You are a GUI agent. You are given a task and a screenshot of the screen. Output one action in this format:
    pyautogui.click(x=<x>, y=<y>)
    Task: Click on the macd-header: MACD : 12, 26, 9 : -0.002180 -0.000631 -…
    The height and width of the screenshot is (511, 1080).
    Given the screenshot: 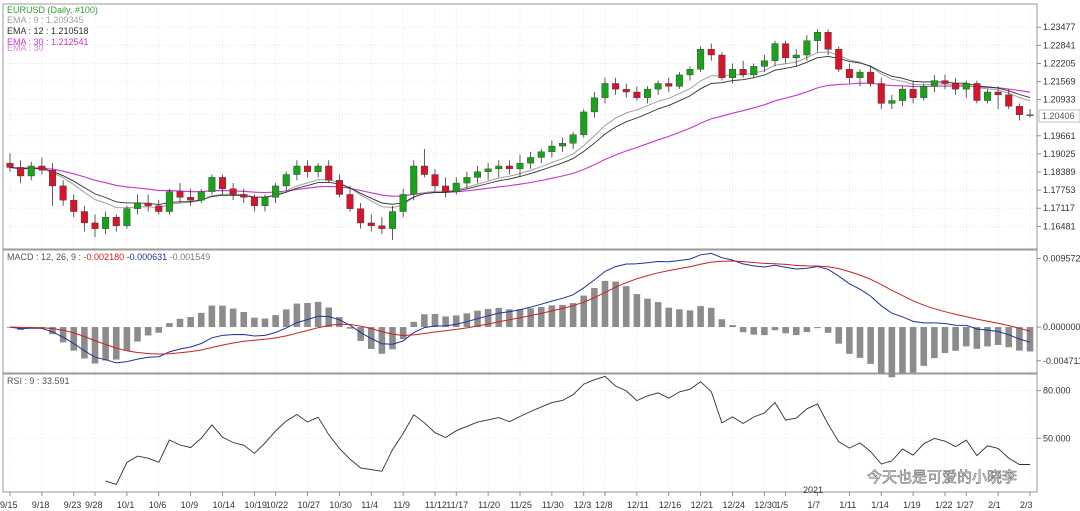 What is the action you would take?
    pyautogui.click(x=108, y=257)
    